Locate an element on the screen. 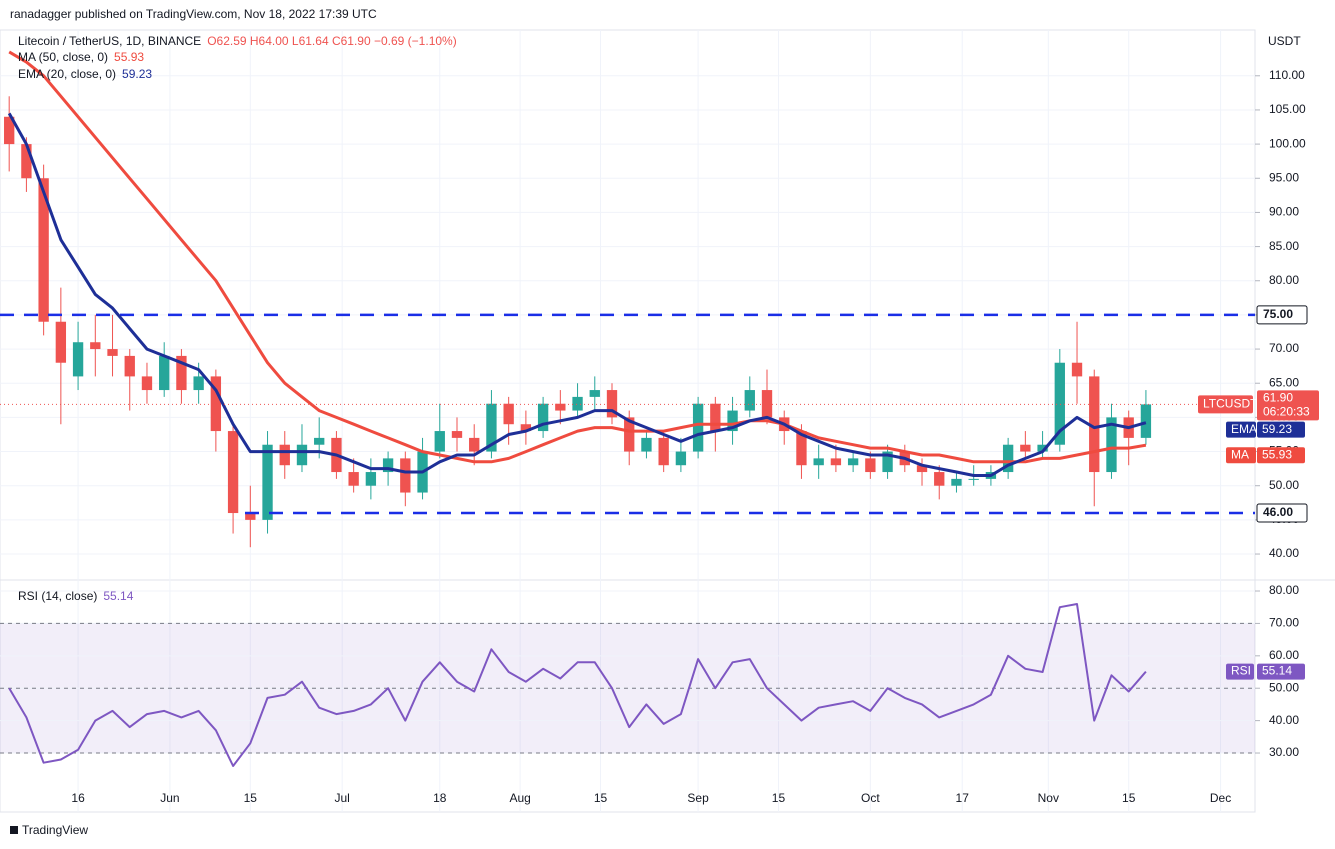  countdown: 06:20:33 is located at coordinates (1286, 412).